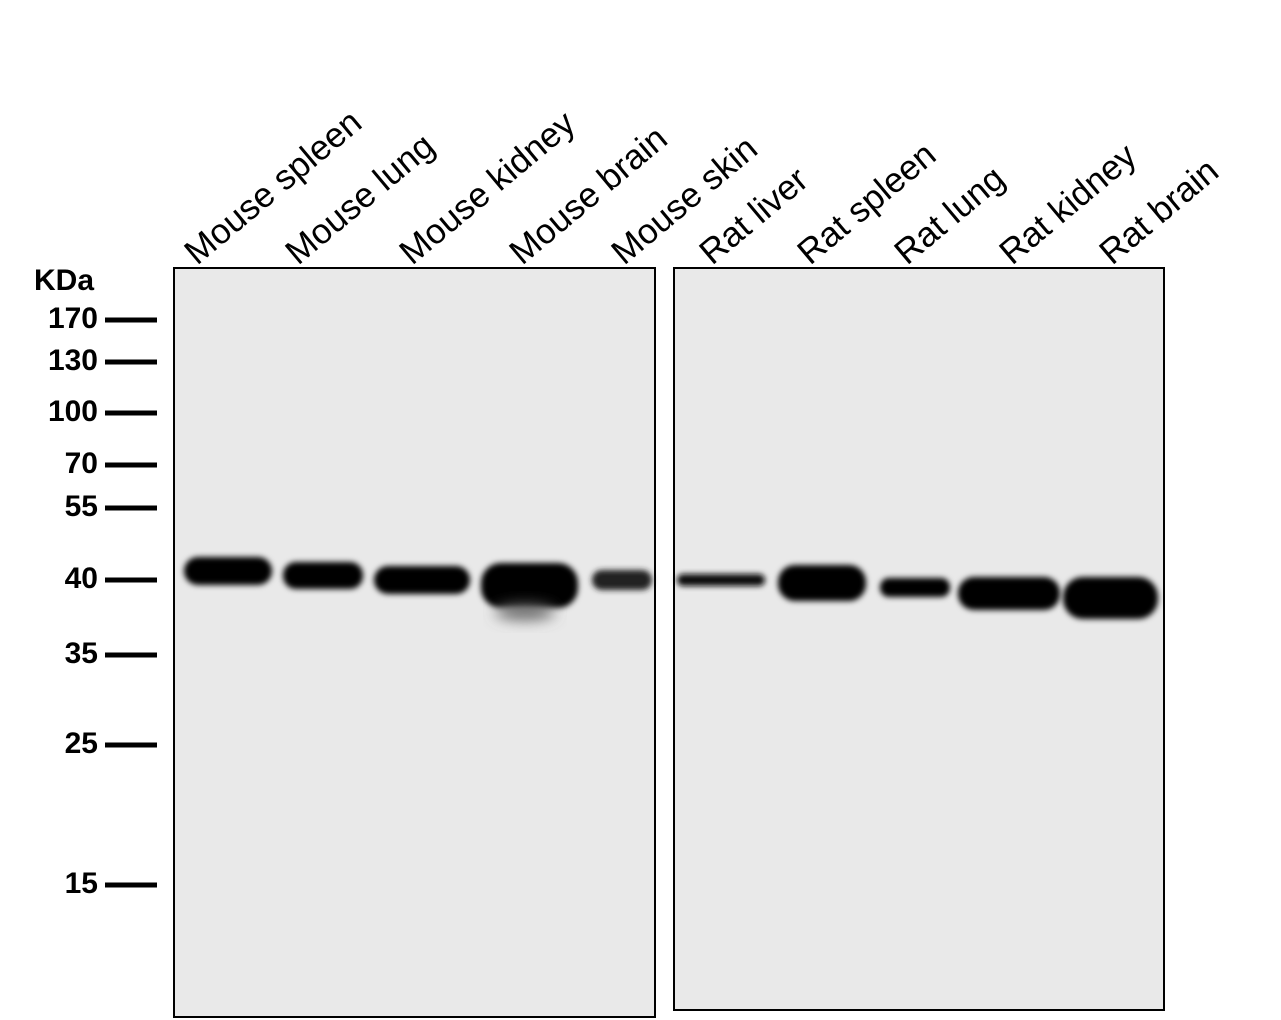 This screenshot has width=1281, height=1020. What do you see at coordinates (671, 588) in the screenshot?
I see `bands` at bounding box center [671, 588].